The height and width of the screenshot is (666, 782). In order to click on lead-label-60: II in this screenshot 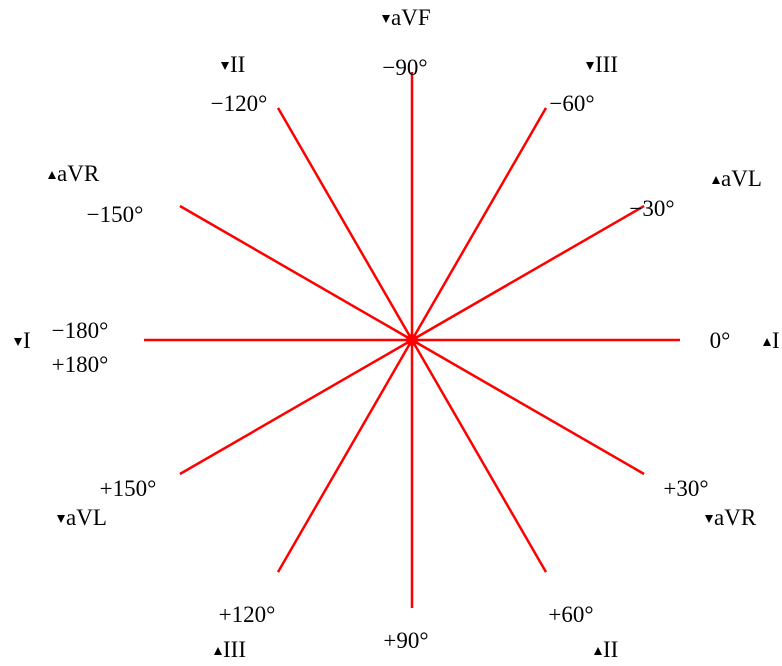, I will do `click(610, 649)`.